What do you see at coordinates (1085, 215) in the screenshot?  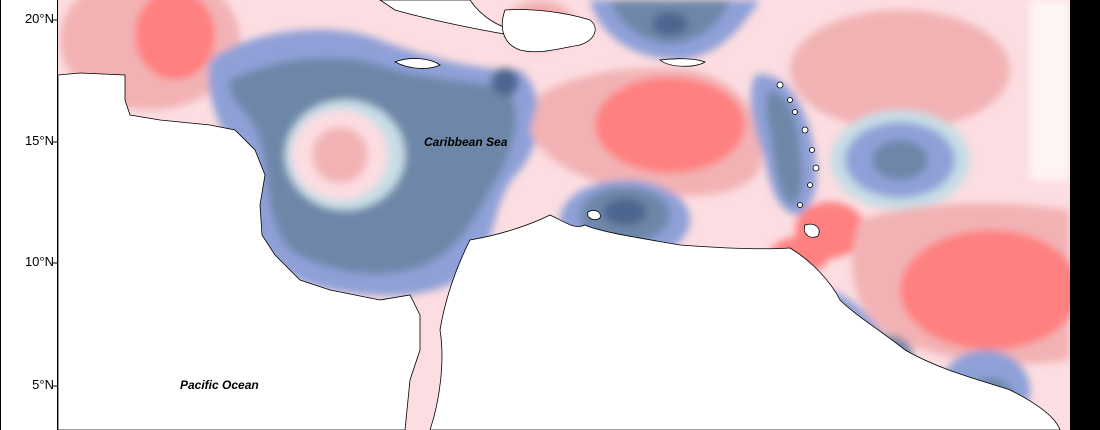 I see `right-border` at bounding box center [1085, 215].